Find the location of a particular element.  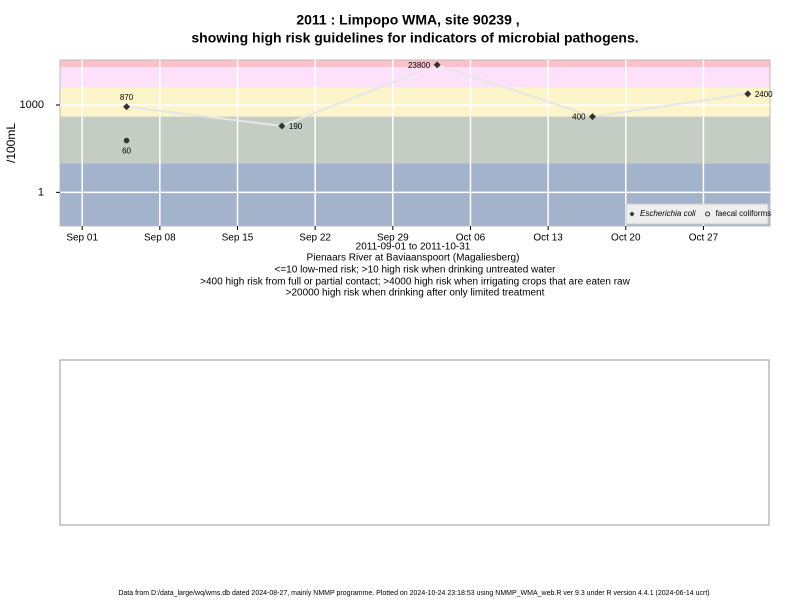

legend-box is located at coordinates (697, 214).